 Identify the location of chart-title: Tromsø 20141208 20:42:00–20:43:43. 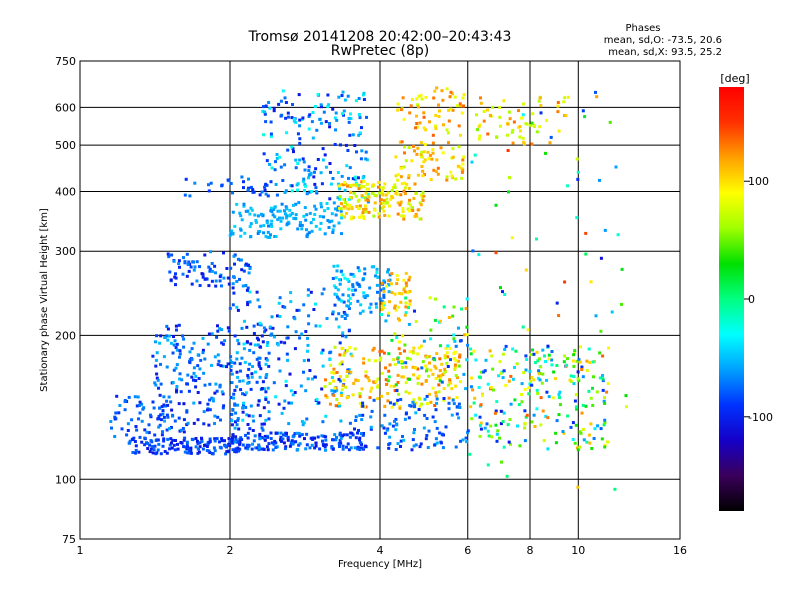
(380, 37).